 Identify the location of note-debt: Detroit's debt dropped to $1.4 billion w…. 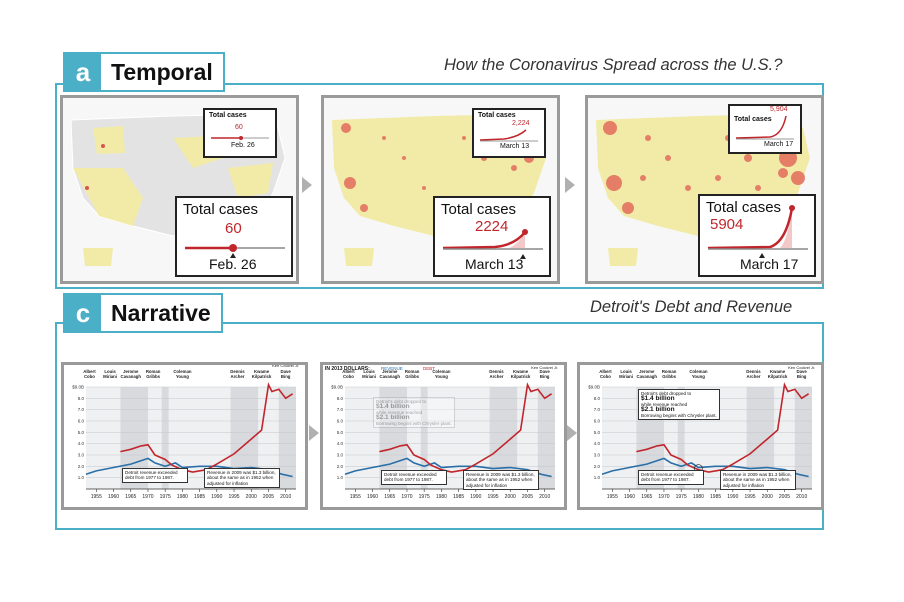
(679, 405).